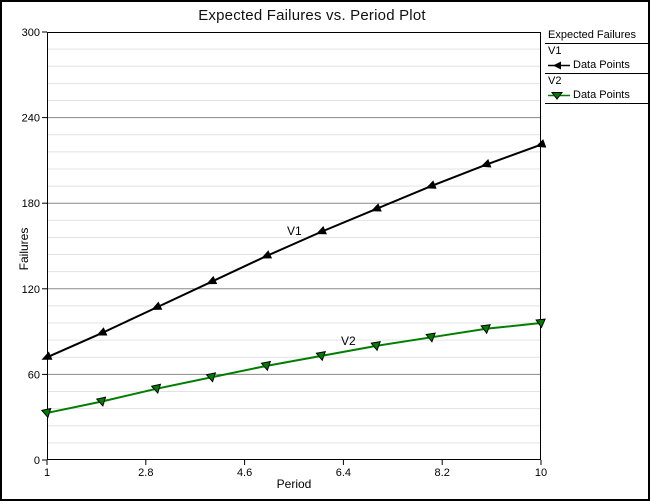 This screenshot has height=501, width=650. What do you see at coordinates (541, 473) in the screenshot?
I see `x-tick-label: 10` at bounding box center [541, 473].